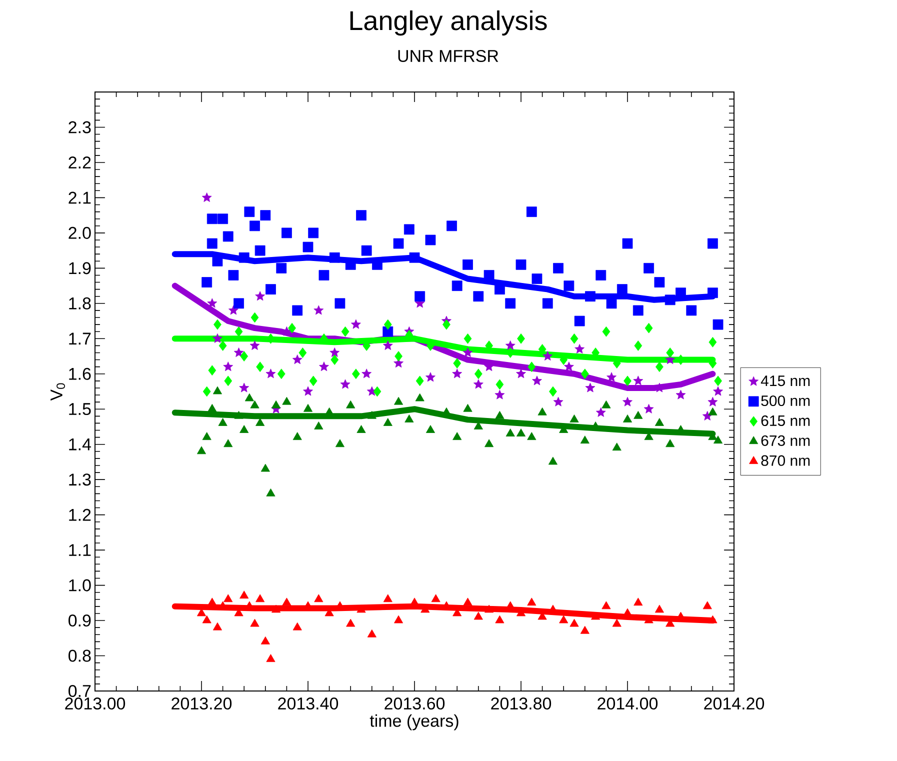 The height and width of the screenshot is (761, 897). What do you see at coordinates (785, 420) in the screenshot?
I see `legend-label: 615 nm` at bounding box center [785, 420].